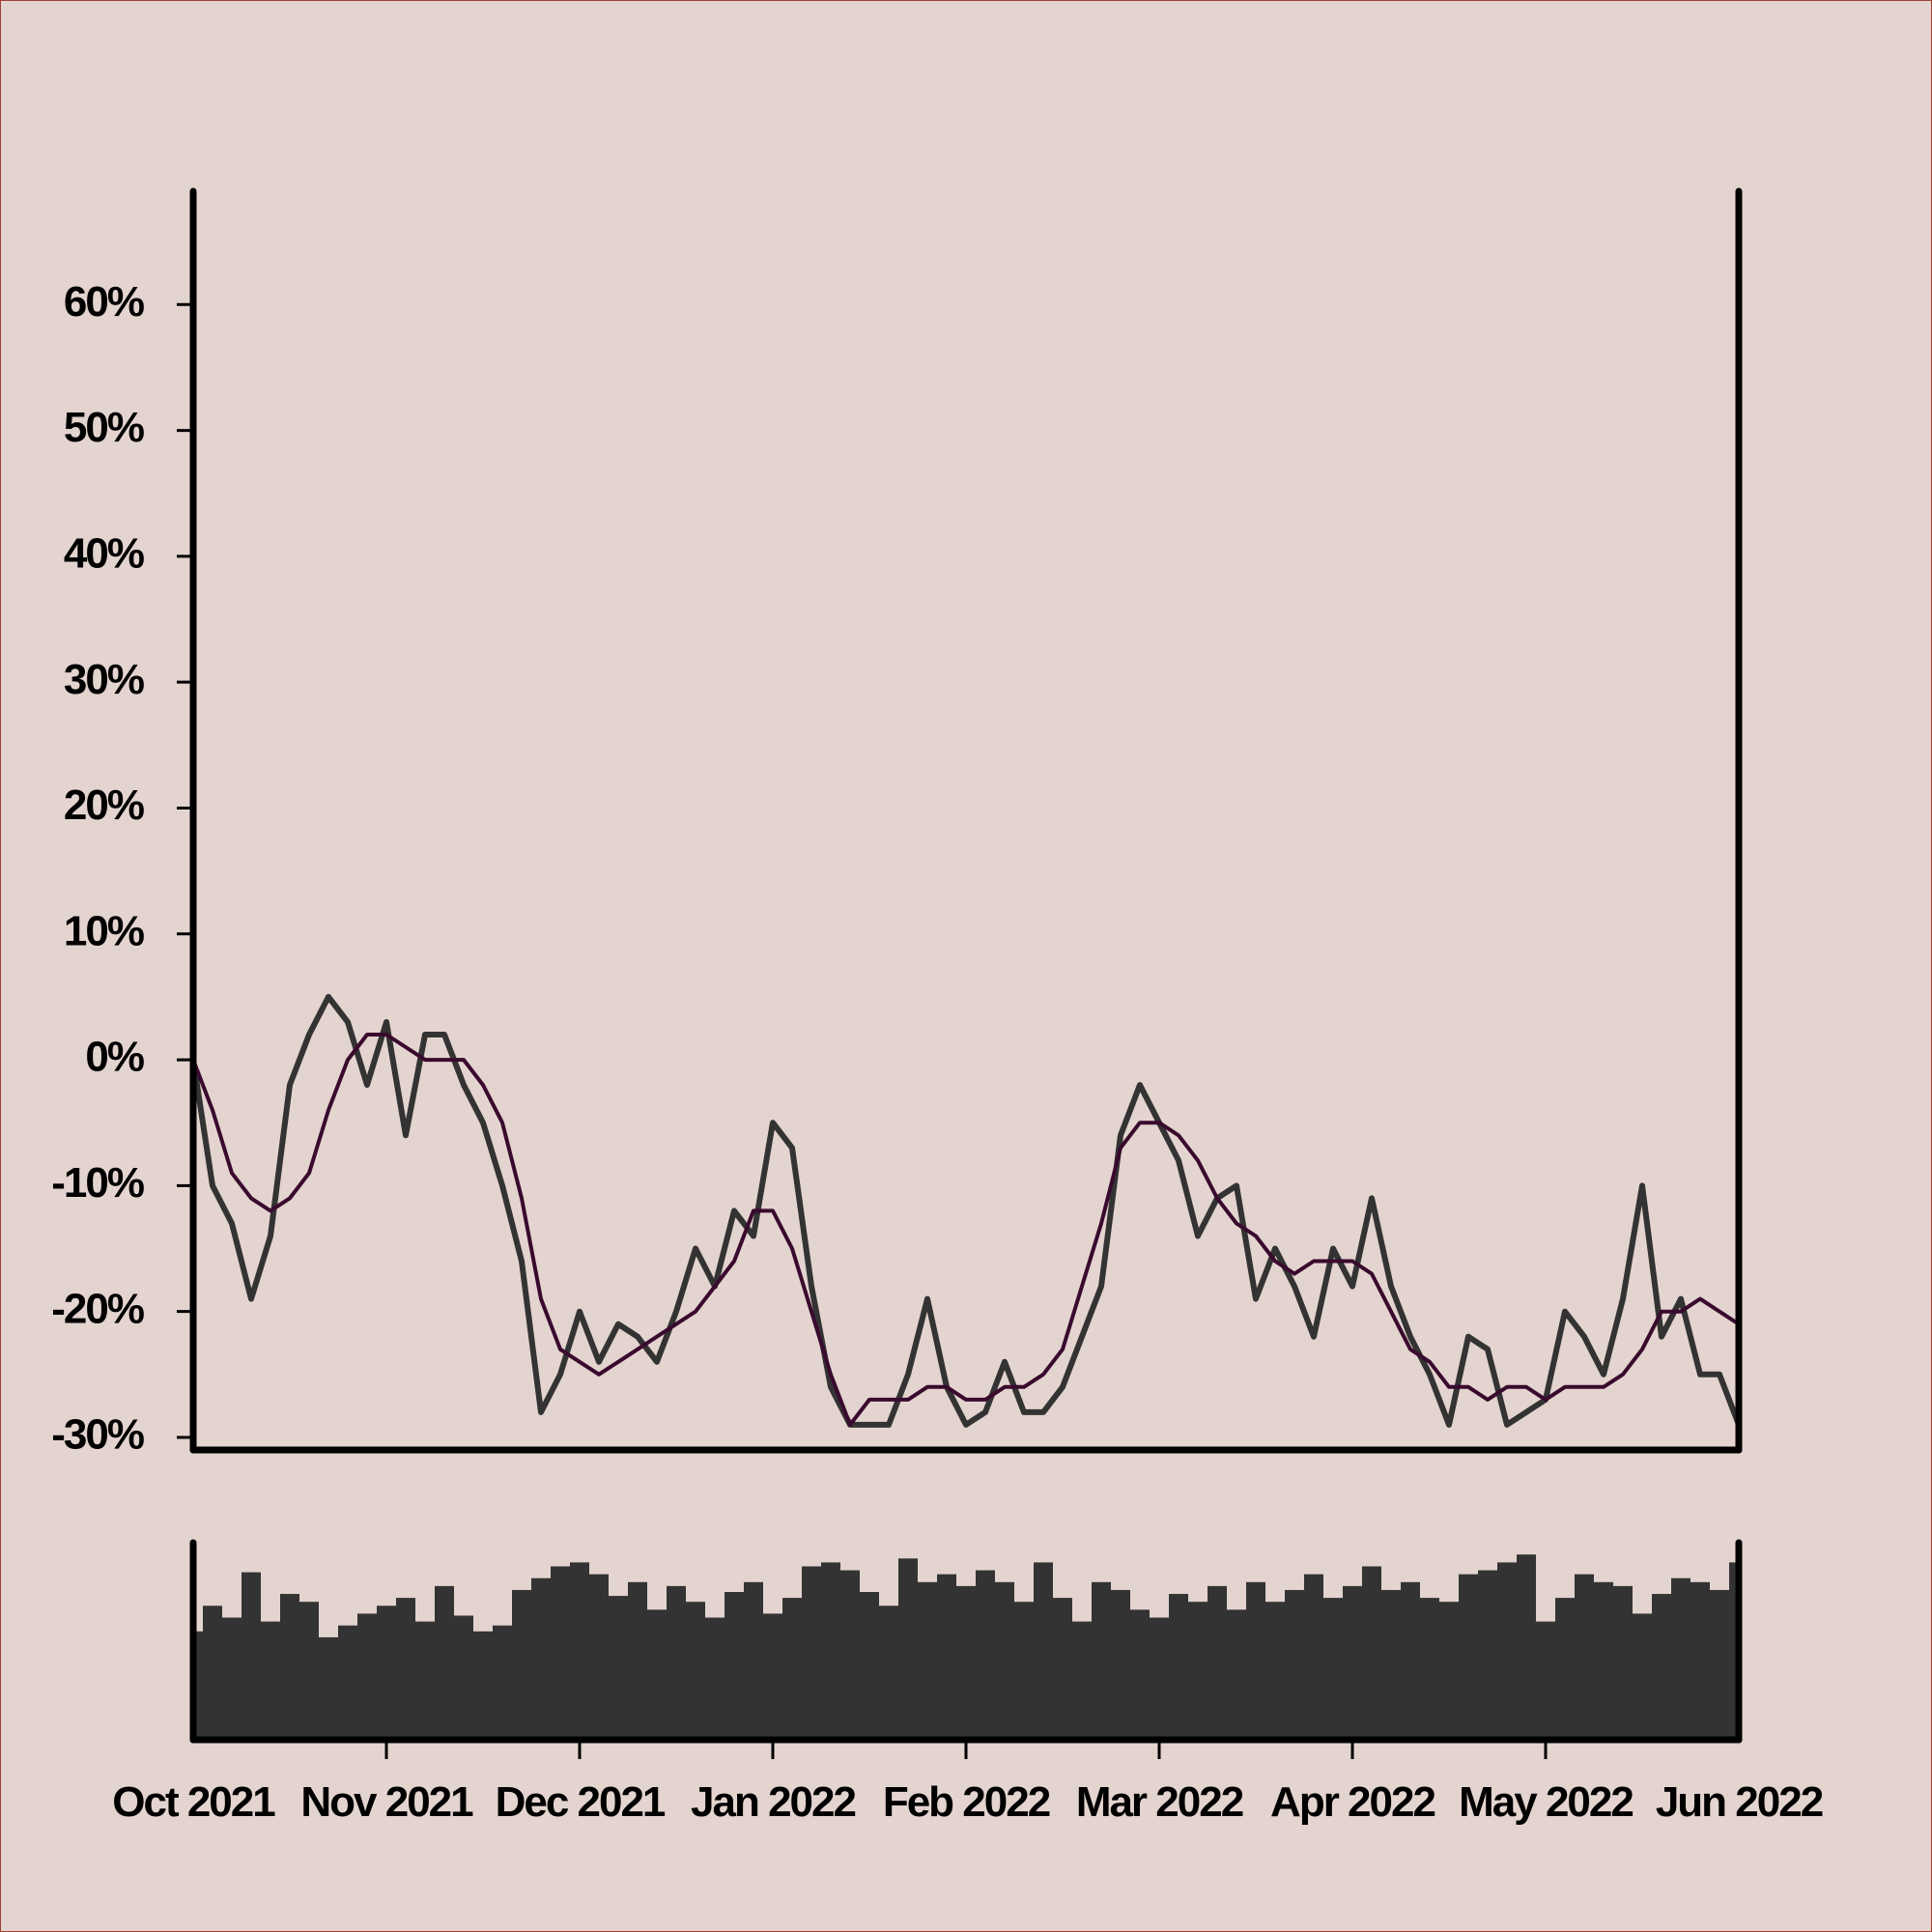  What do you see at coordinates (1353, 1802) in the screenshot?
I see `x-tick-label: Apr 2022` at bounding box center [1353, 1802].